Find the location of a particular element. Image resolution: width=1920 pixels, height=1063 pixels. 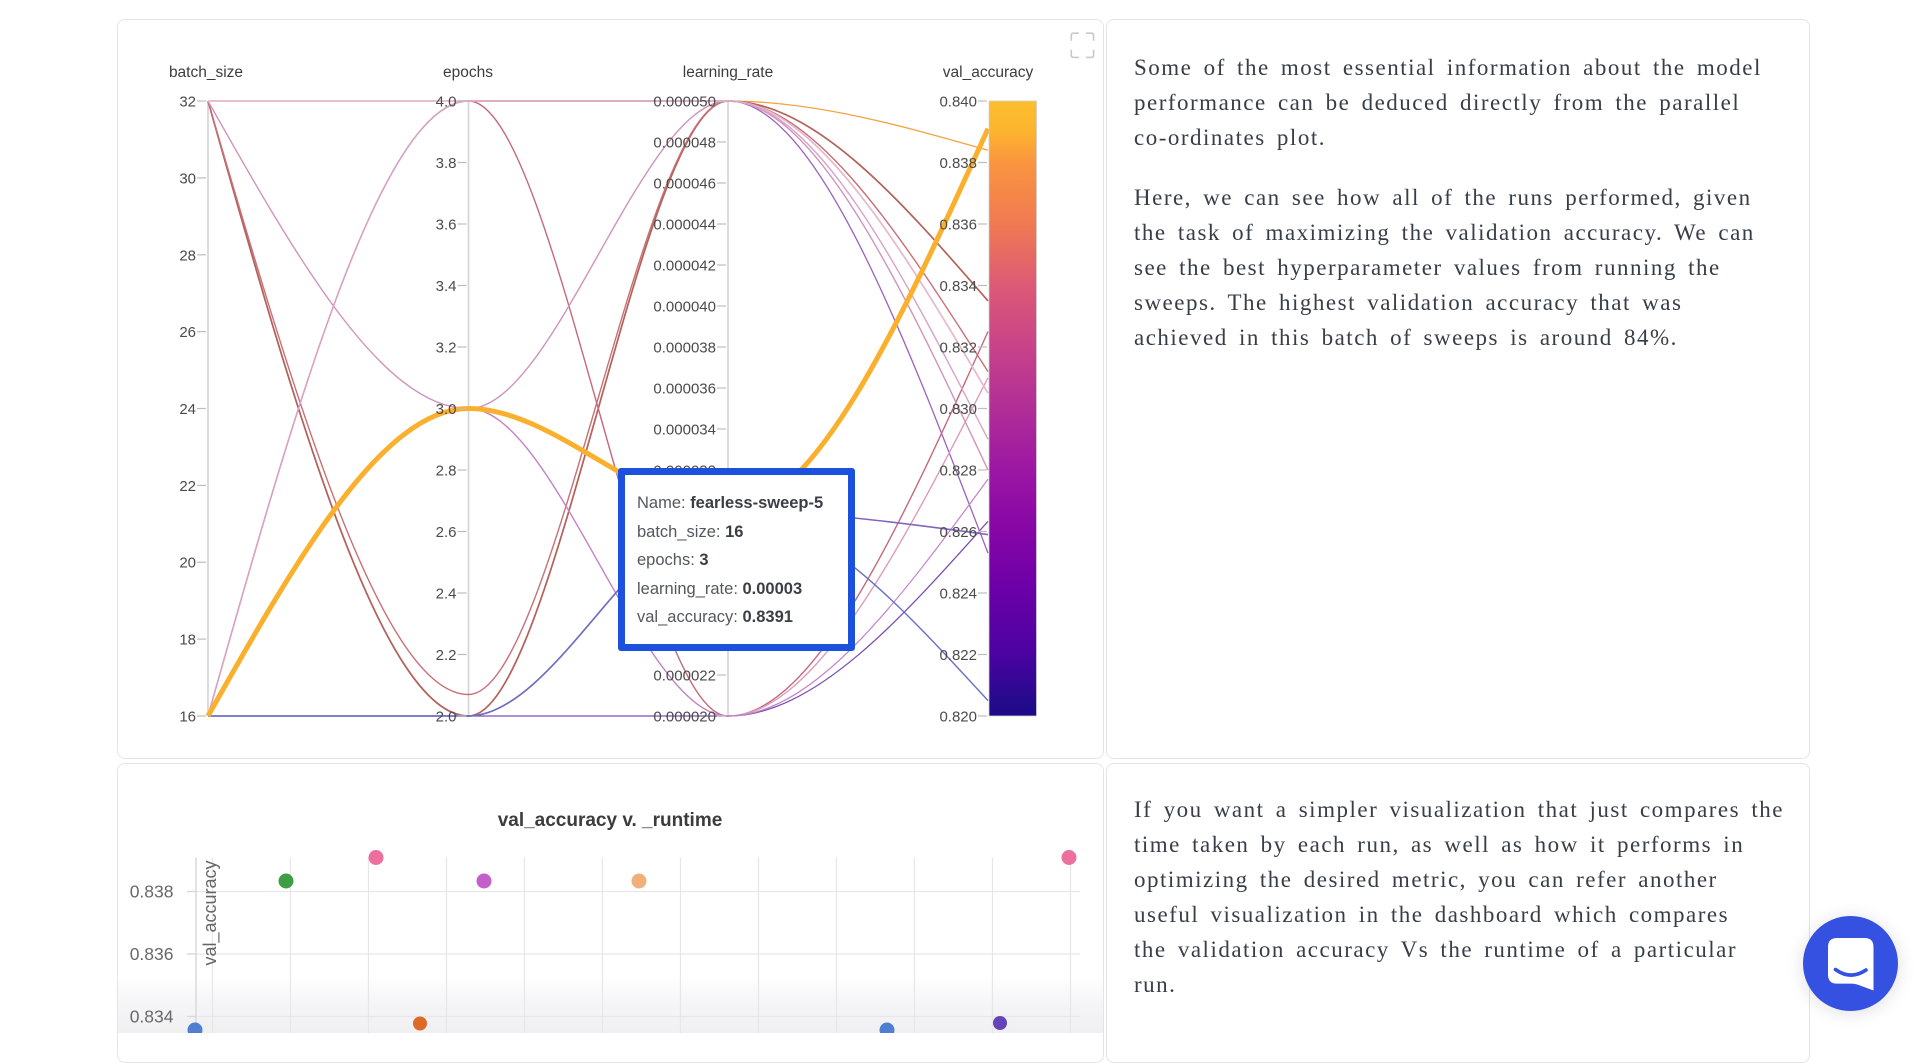

svg-text: 24 is located at coordinates (187, 409).